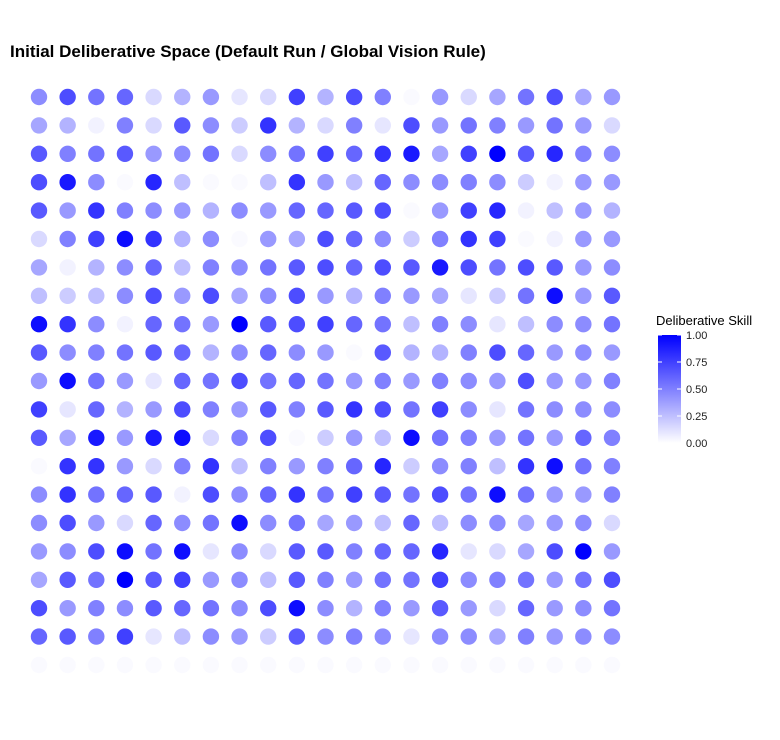 The height and width of the screenshot is (740, 780). What do you see at coordinates (682, 390) in the screenshot?
I see `legend-ticks: 1.00 0.75 0.50 0.25 0.00` at bounding box center [682, 390].